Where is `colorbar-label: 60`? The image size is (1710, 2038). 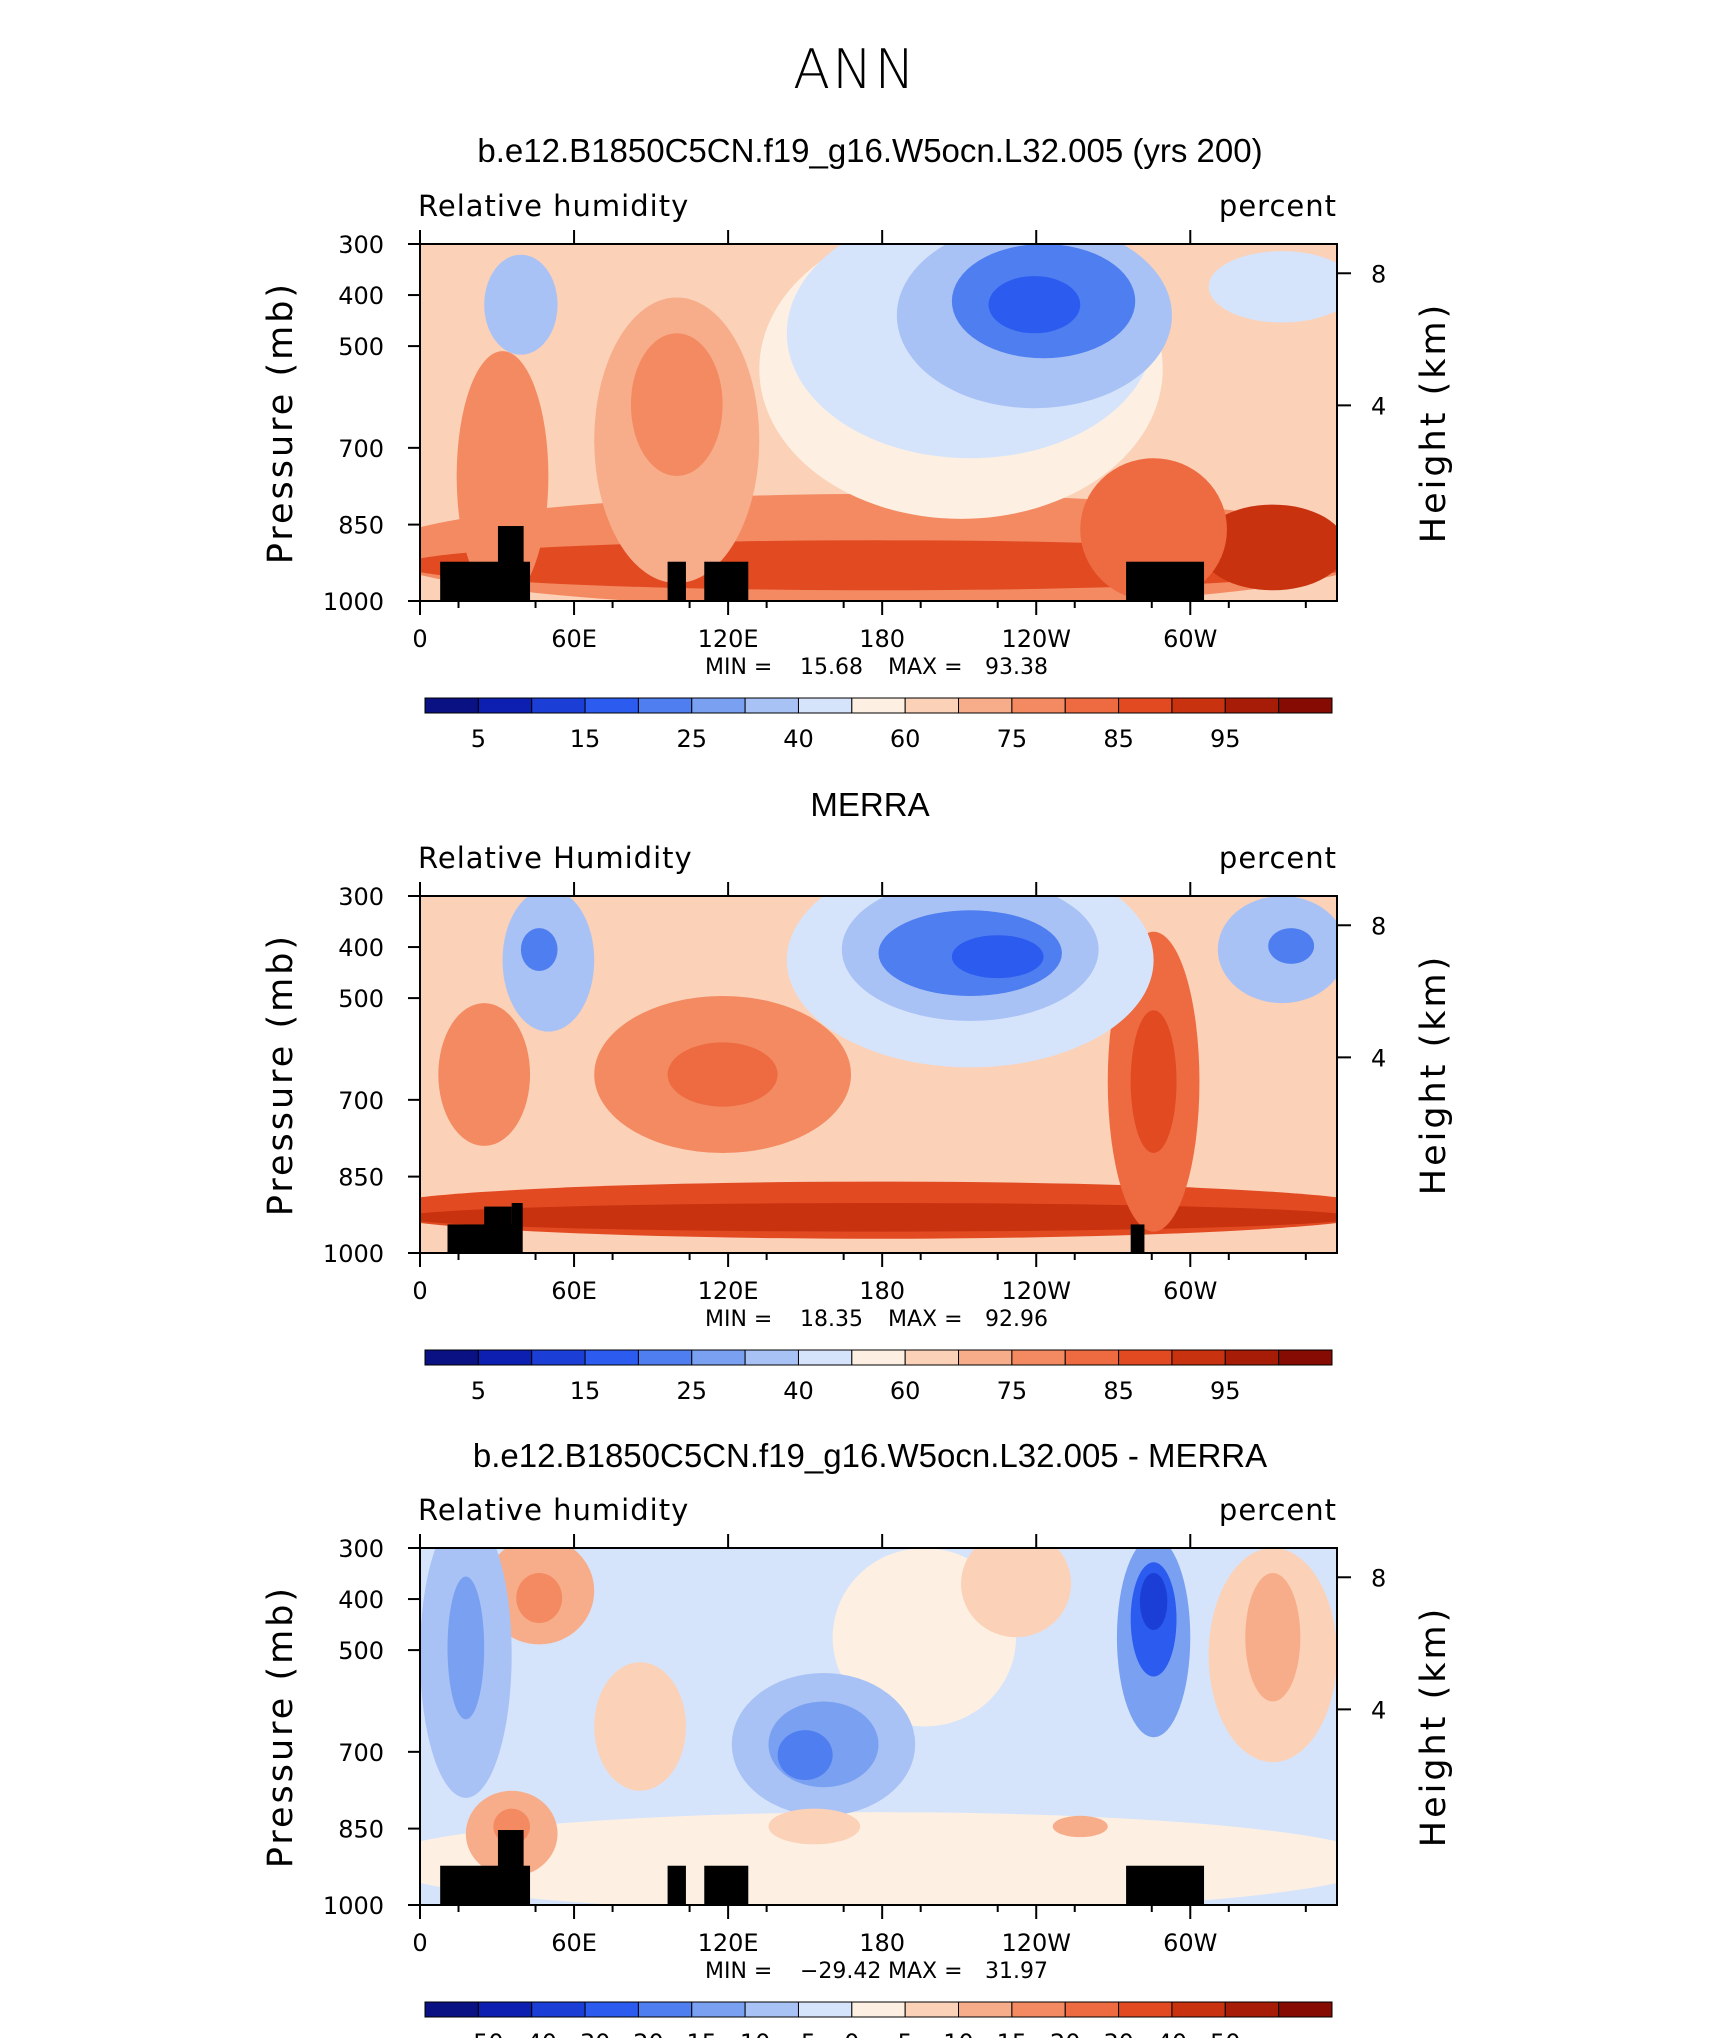
colorbar-label: 60 is located at coordinates (905, 739).